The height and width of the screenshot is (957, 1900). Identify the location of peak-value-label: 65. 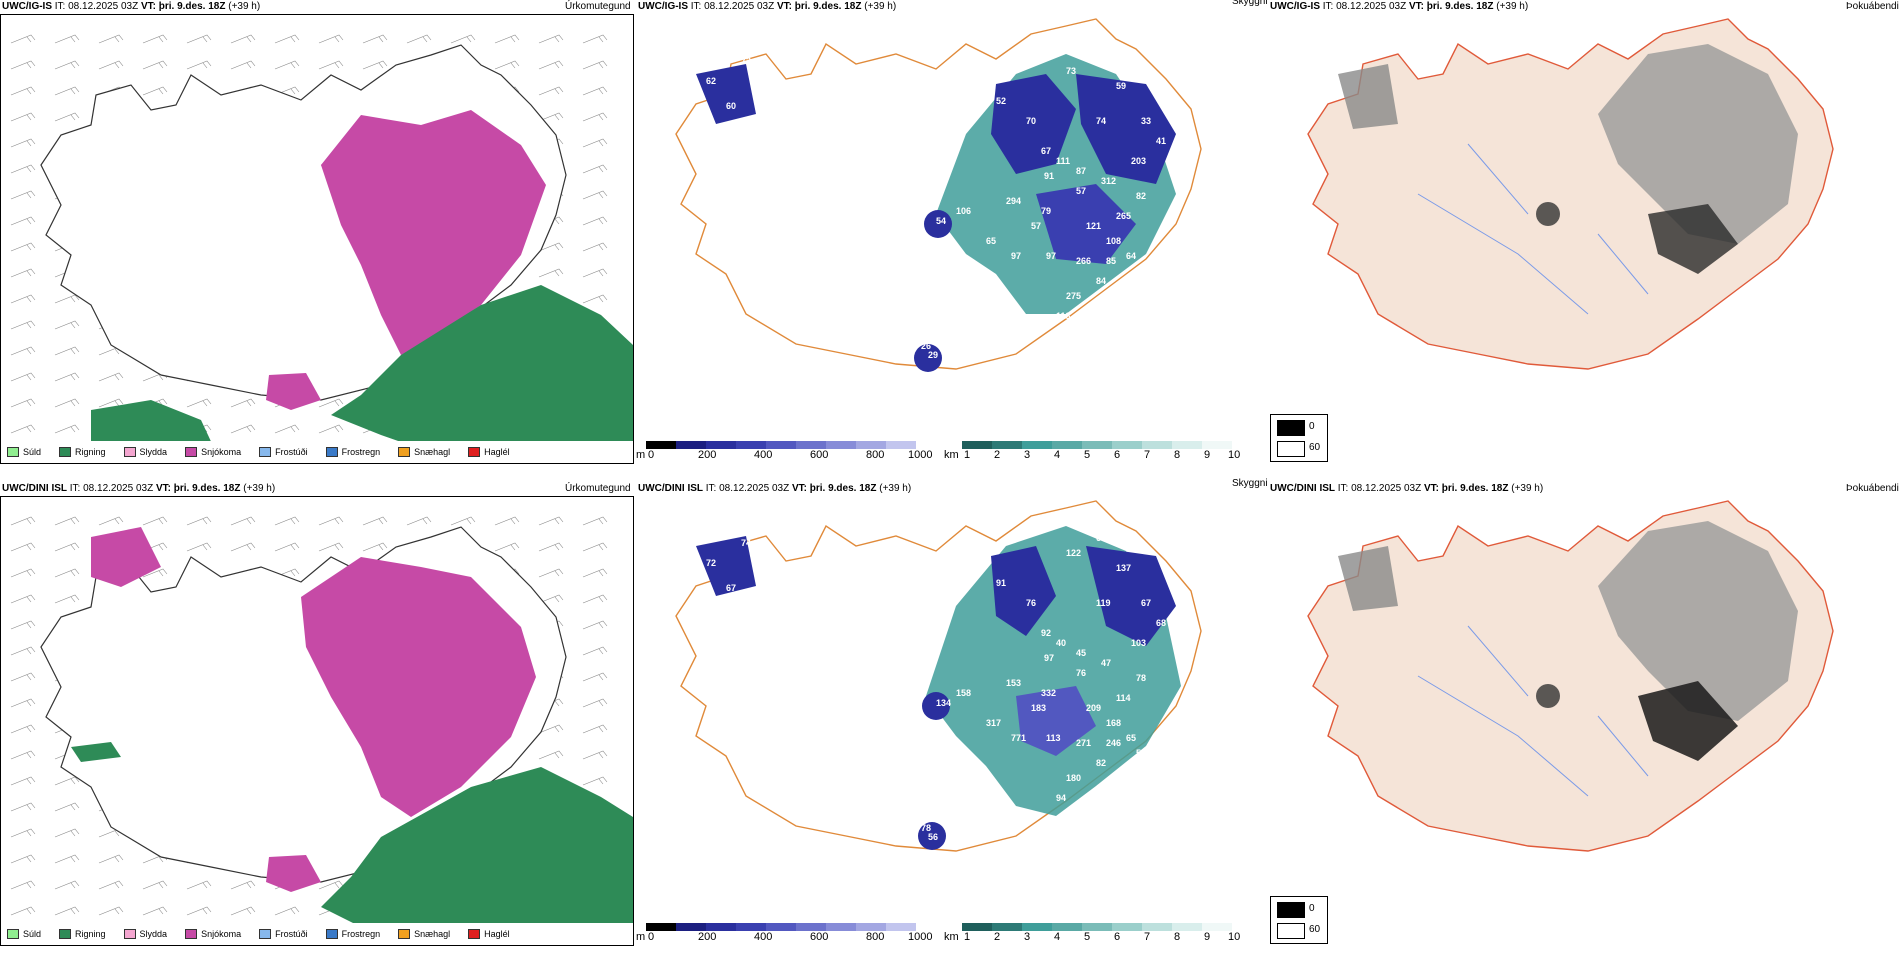
(1131, 738).